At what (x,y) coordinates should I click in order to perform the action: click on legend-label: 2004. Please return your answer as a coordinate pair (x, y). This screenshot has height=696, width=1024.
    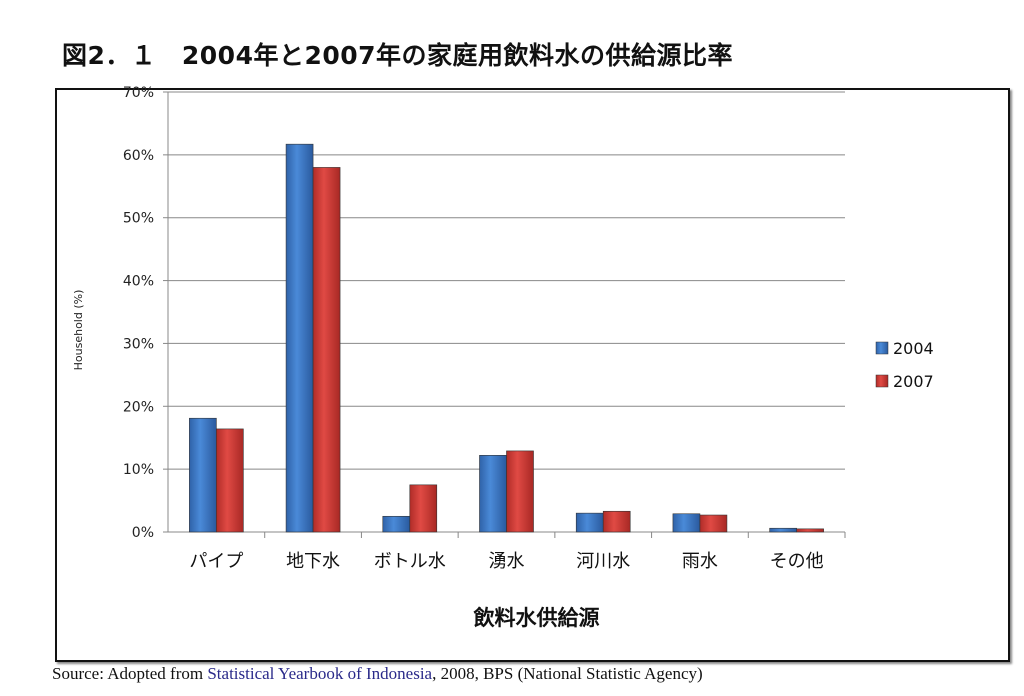
    Looking at the image, I should click on (913, 348).